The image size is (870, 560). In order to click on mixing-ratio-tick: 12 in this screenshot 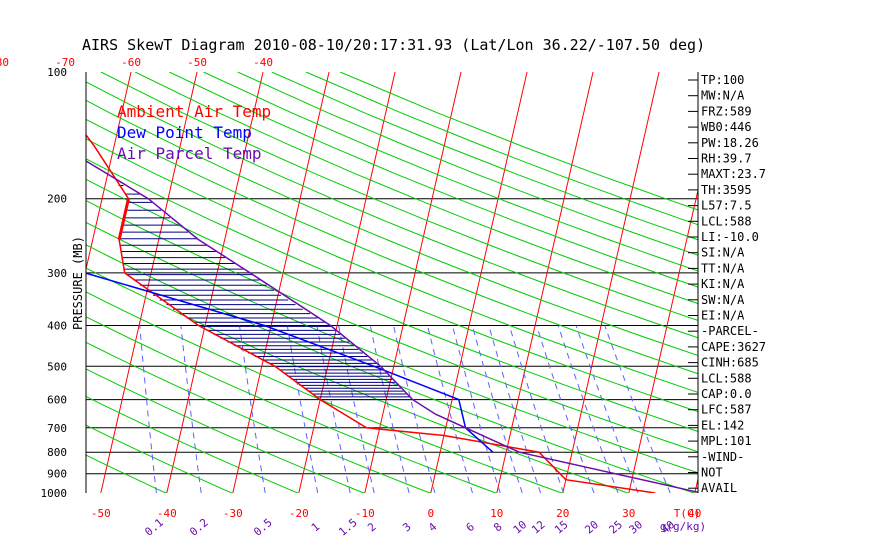, I will do `click(538, 527)`.